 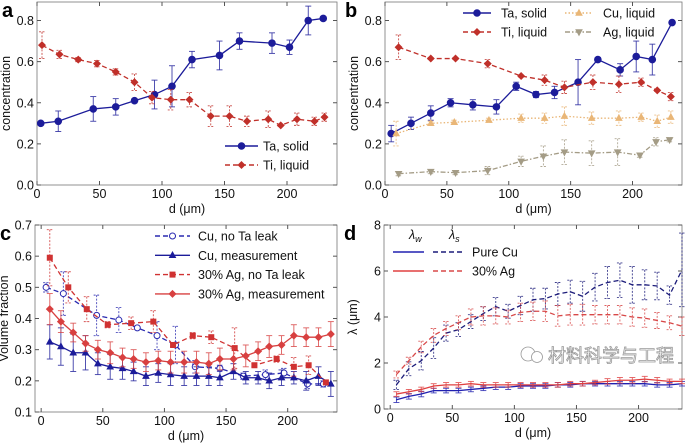 What do you see at coordinates (447, 194) in the screenshot?
I see `x-tick-label: 50` at bounding box center [447, 194].